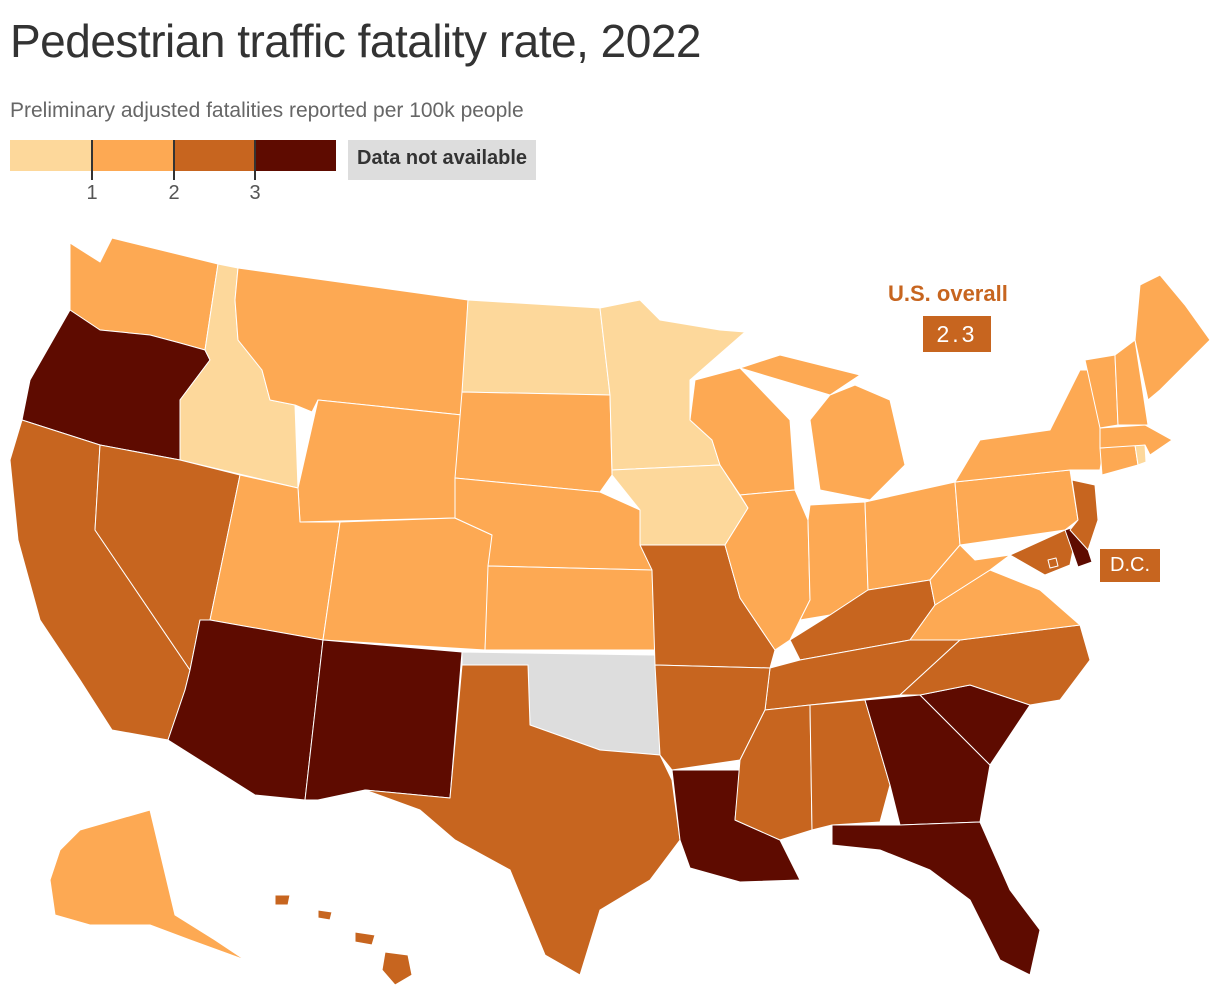 The image size is (1220, 1000). Describe the element at coordinates (255, 193) in the screenshot. I see `legend-tick-label: 3` at that location.